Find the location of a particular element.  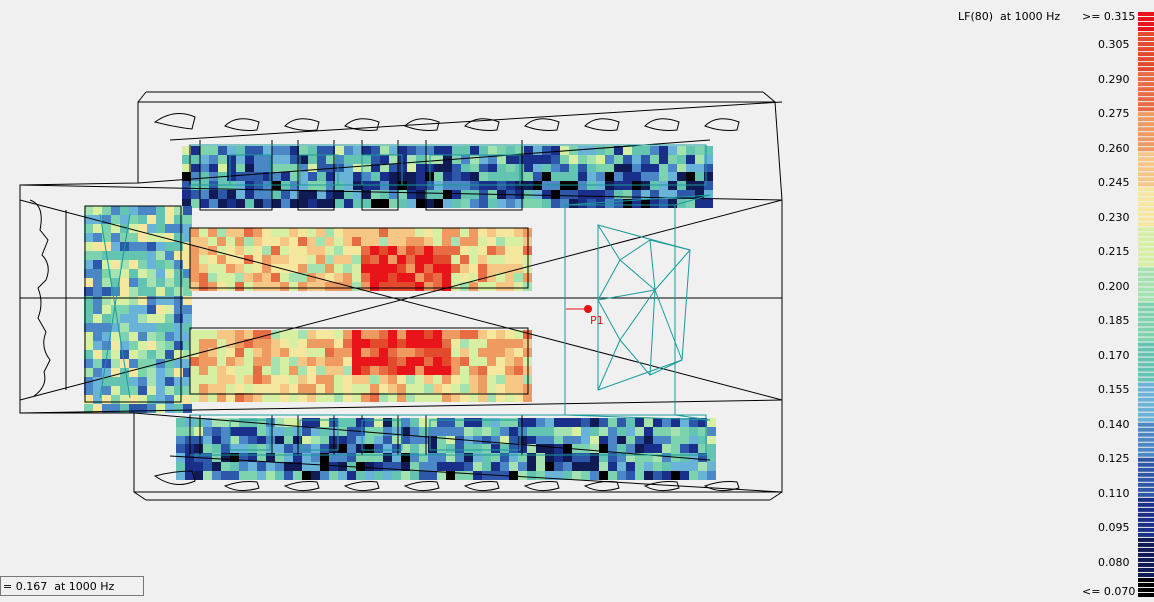

color-scale-bar is located at coordinates (1146, 304).